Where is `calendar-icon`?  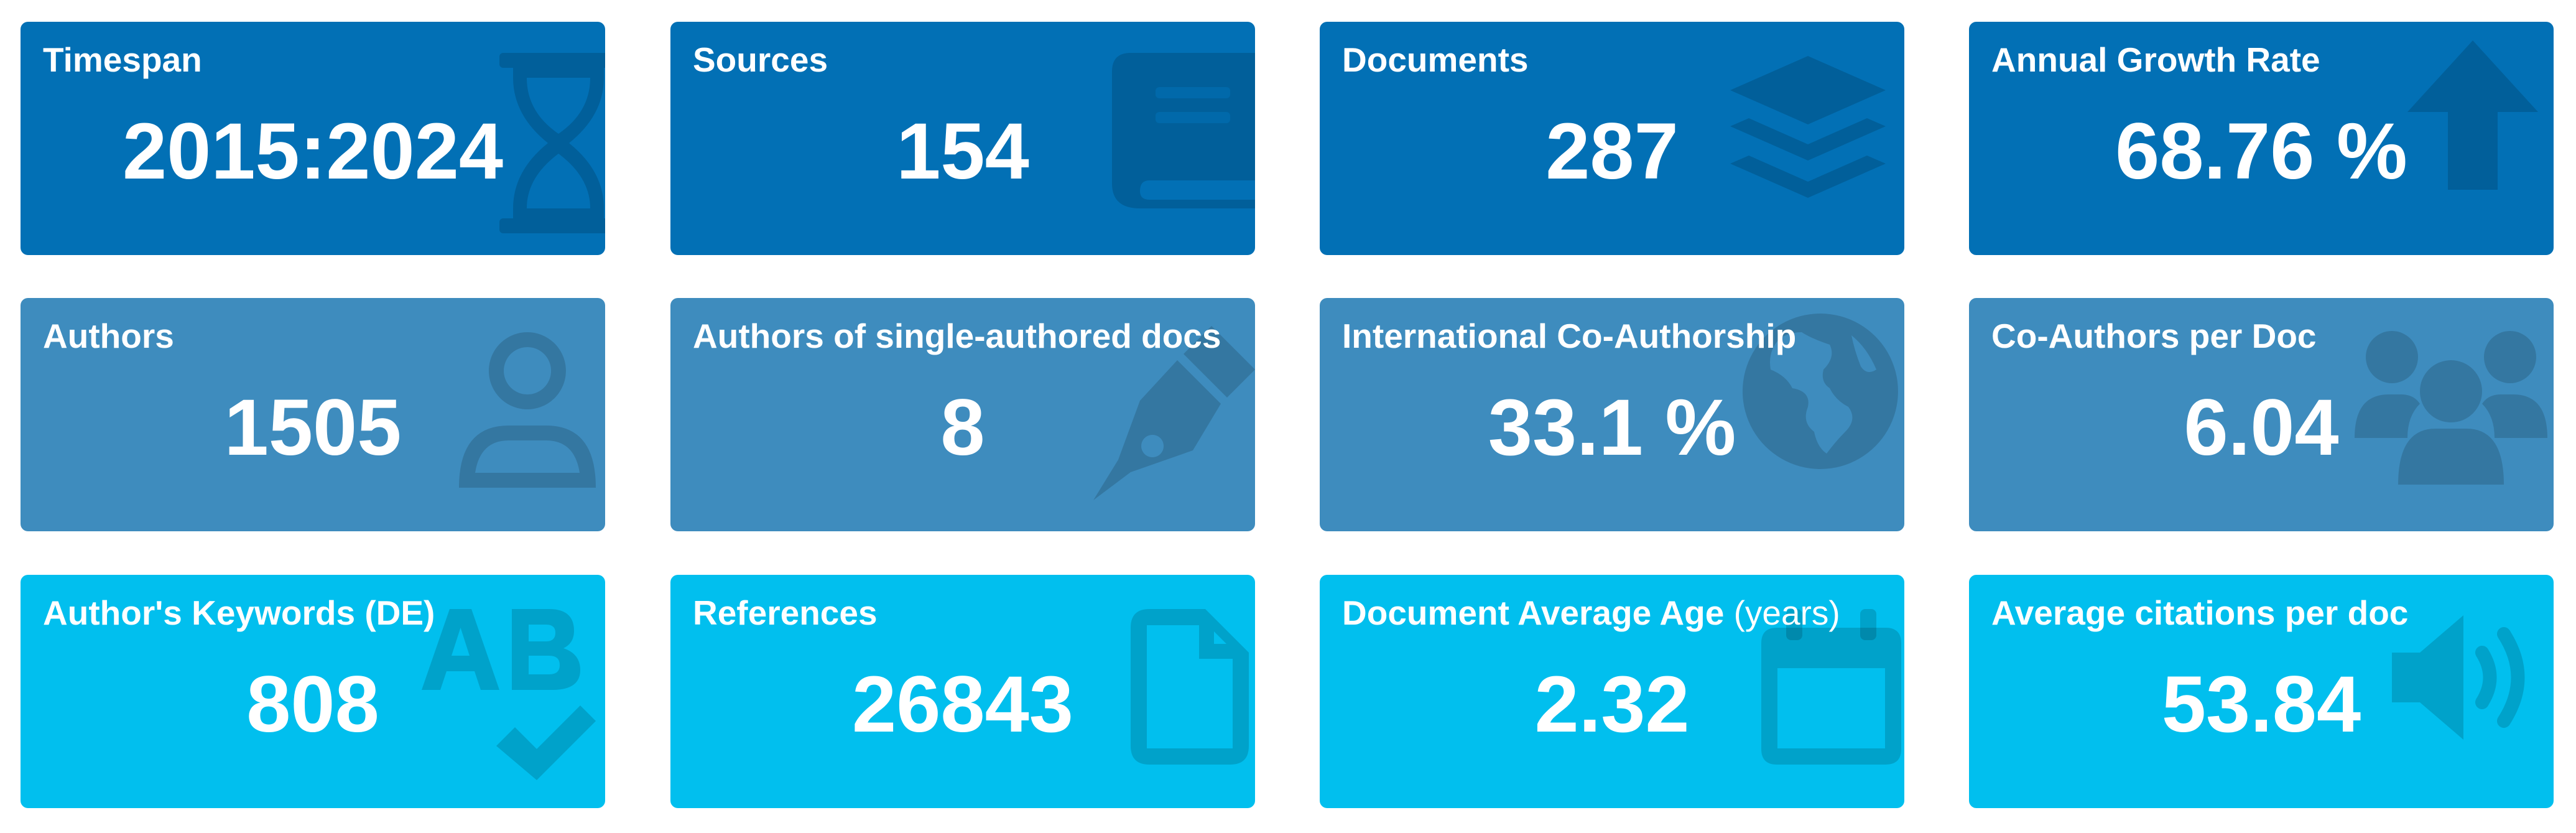
calendar-icon is located at coordinates (1831, 687).